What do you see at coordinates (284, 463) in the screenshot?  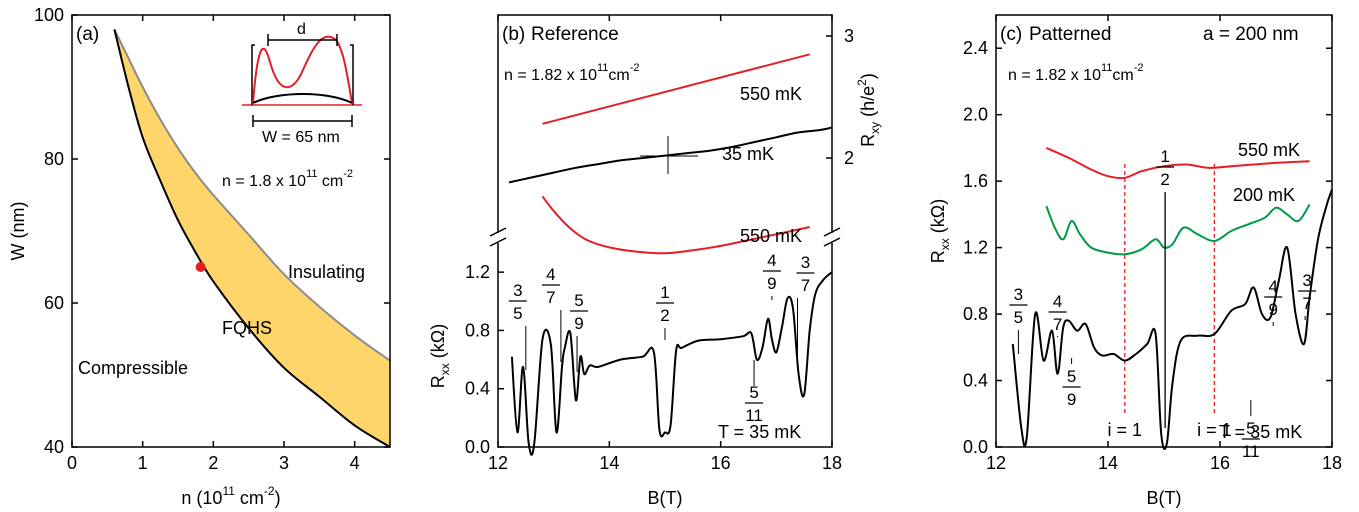 I see `x-tick-label: 3` at bounding box center [284, 463].